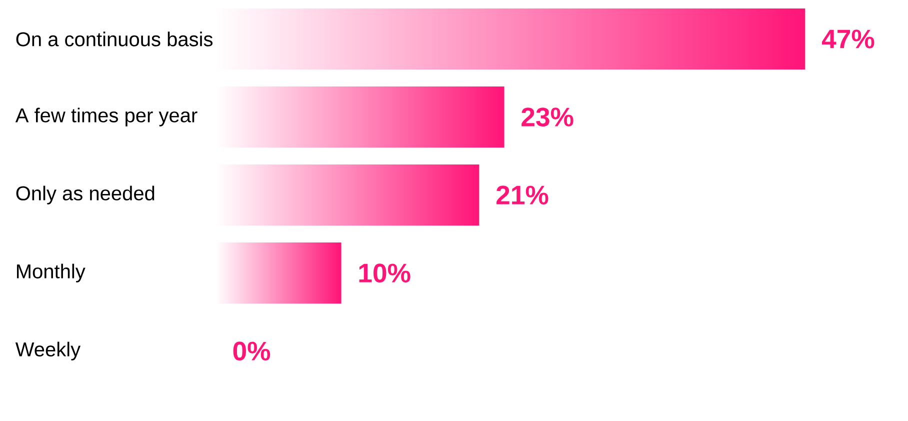 This screenshot has width=908, height=421. I want to click on y-tick-label: On a continuous basis, so click(114, 39).